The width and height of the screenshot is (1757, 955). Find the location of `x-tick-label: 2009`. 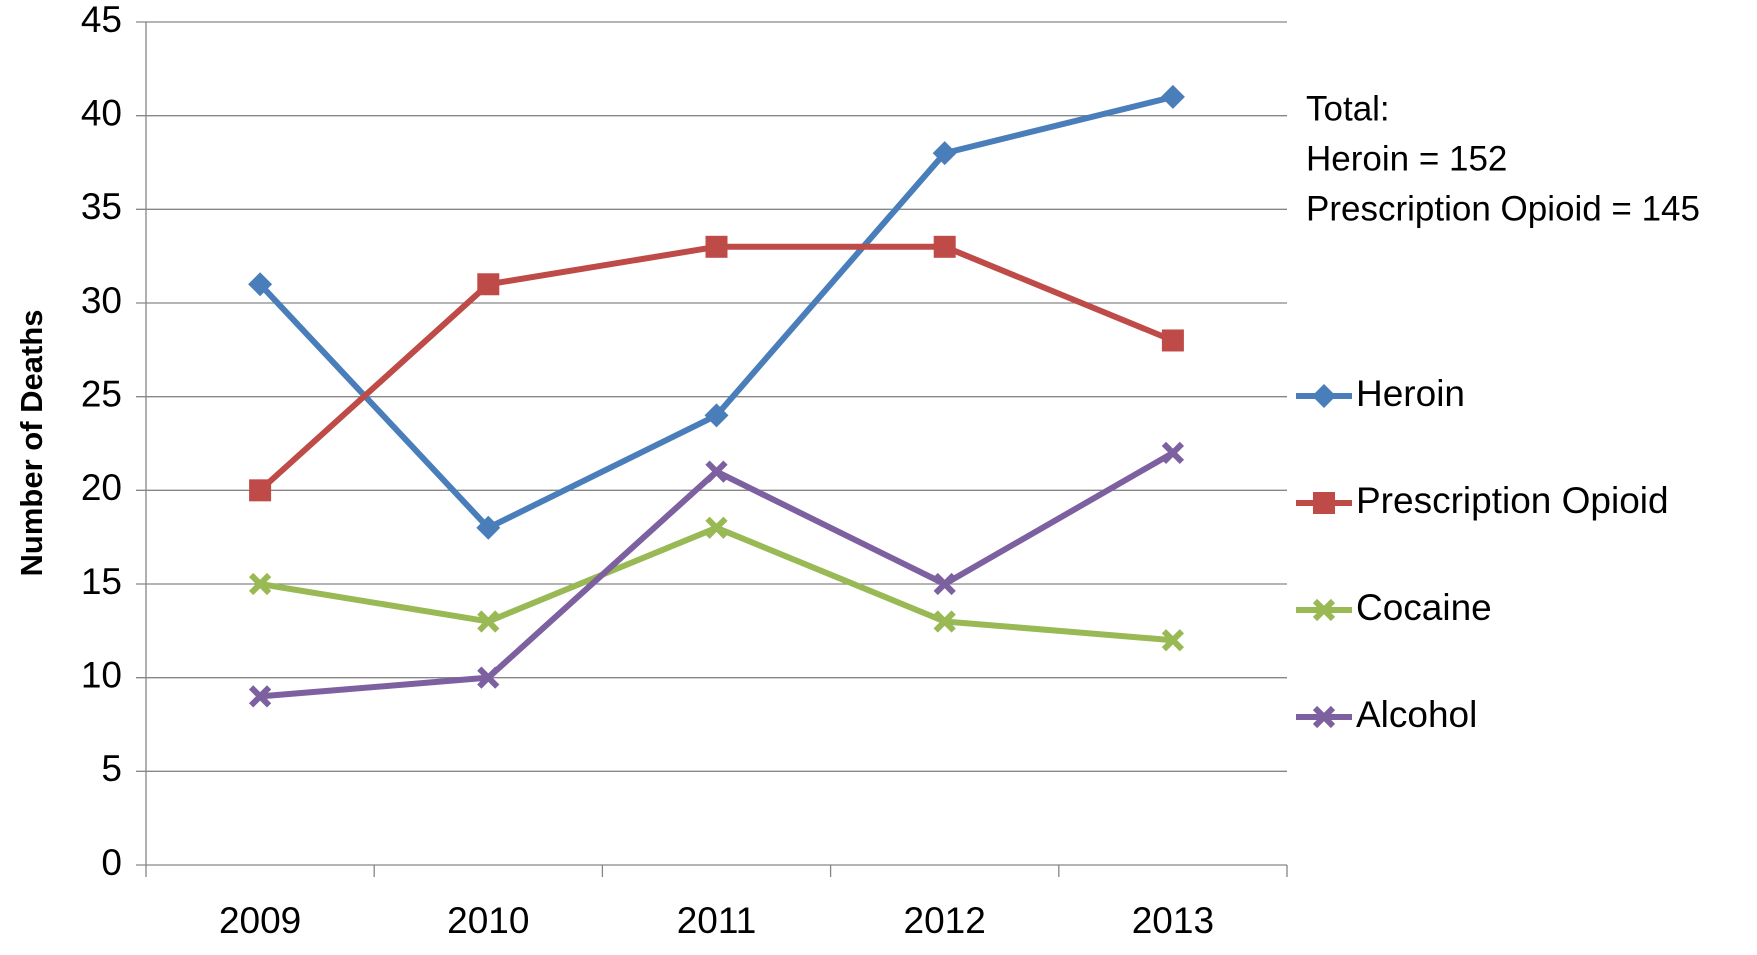

x-tick-label: 2009 is located at coordinates (260, 920).